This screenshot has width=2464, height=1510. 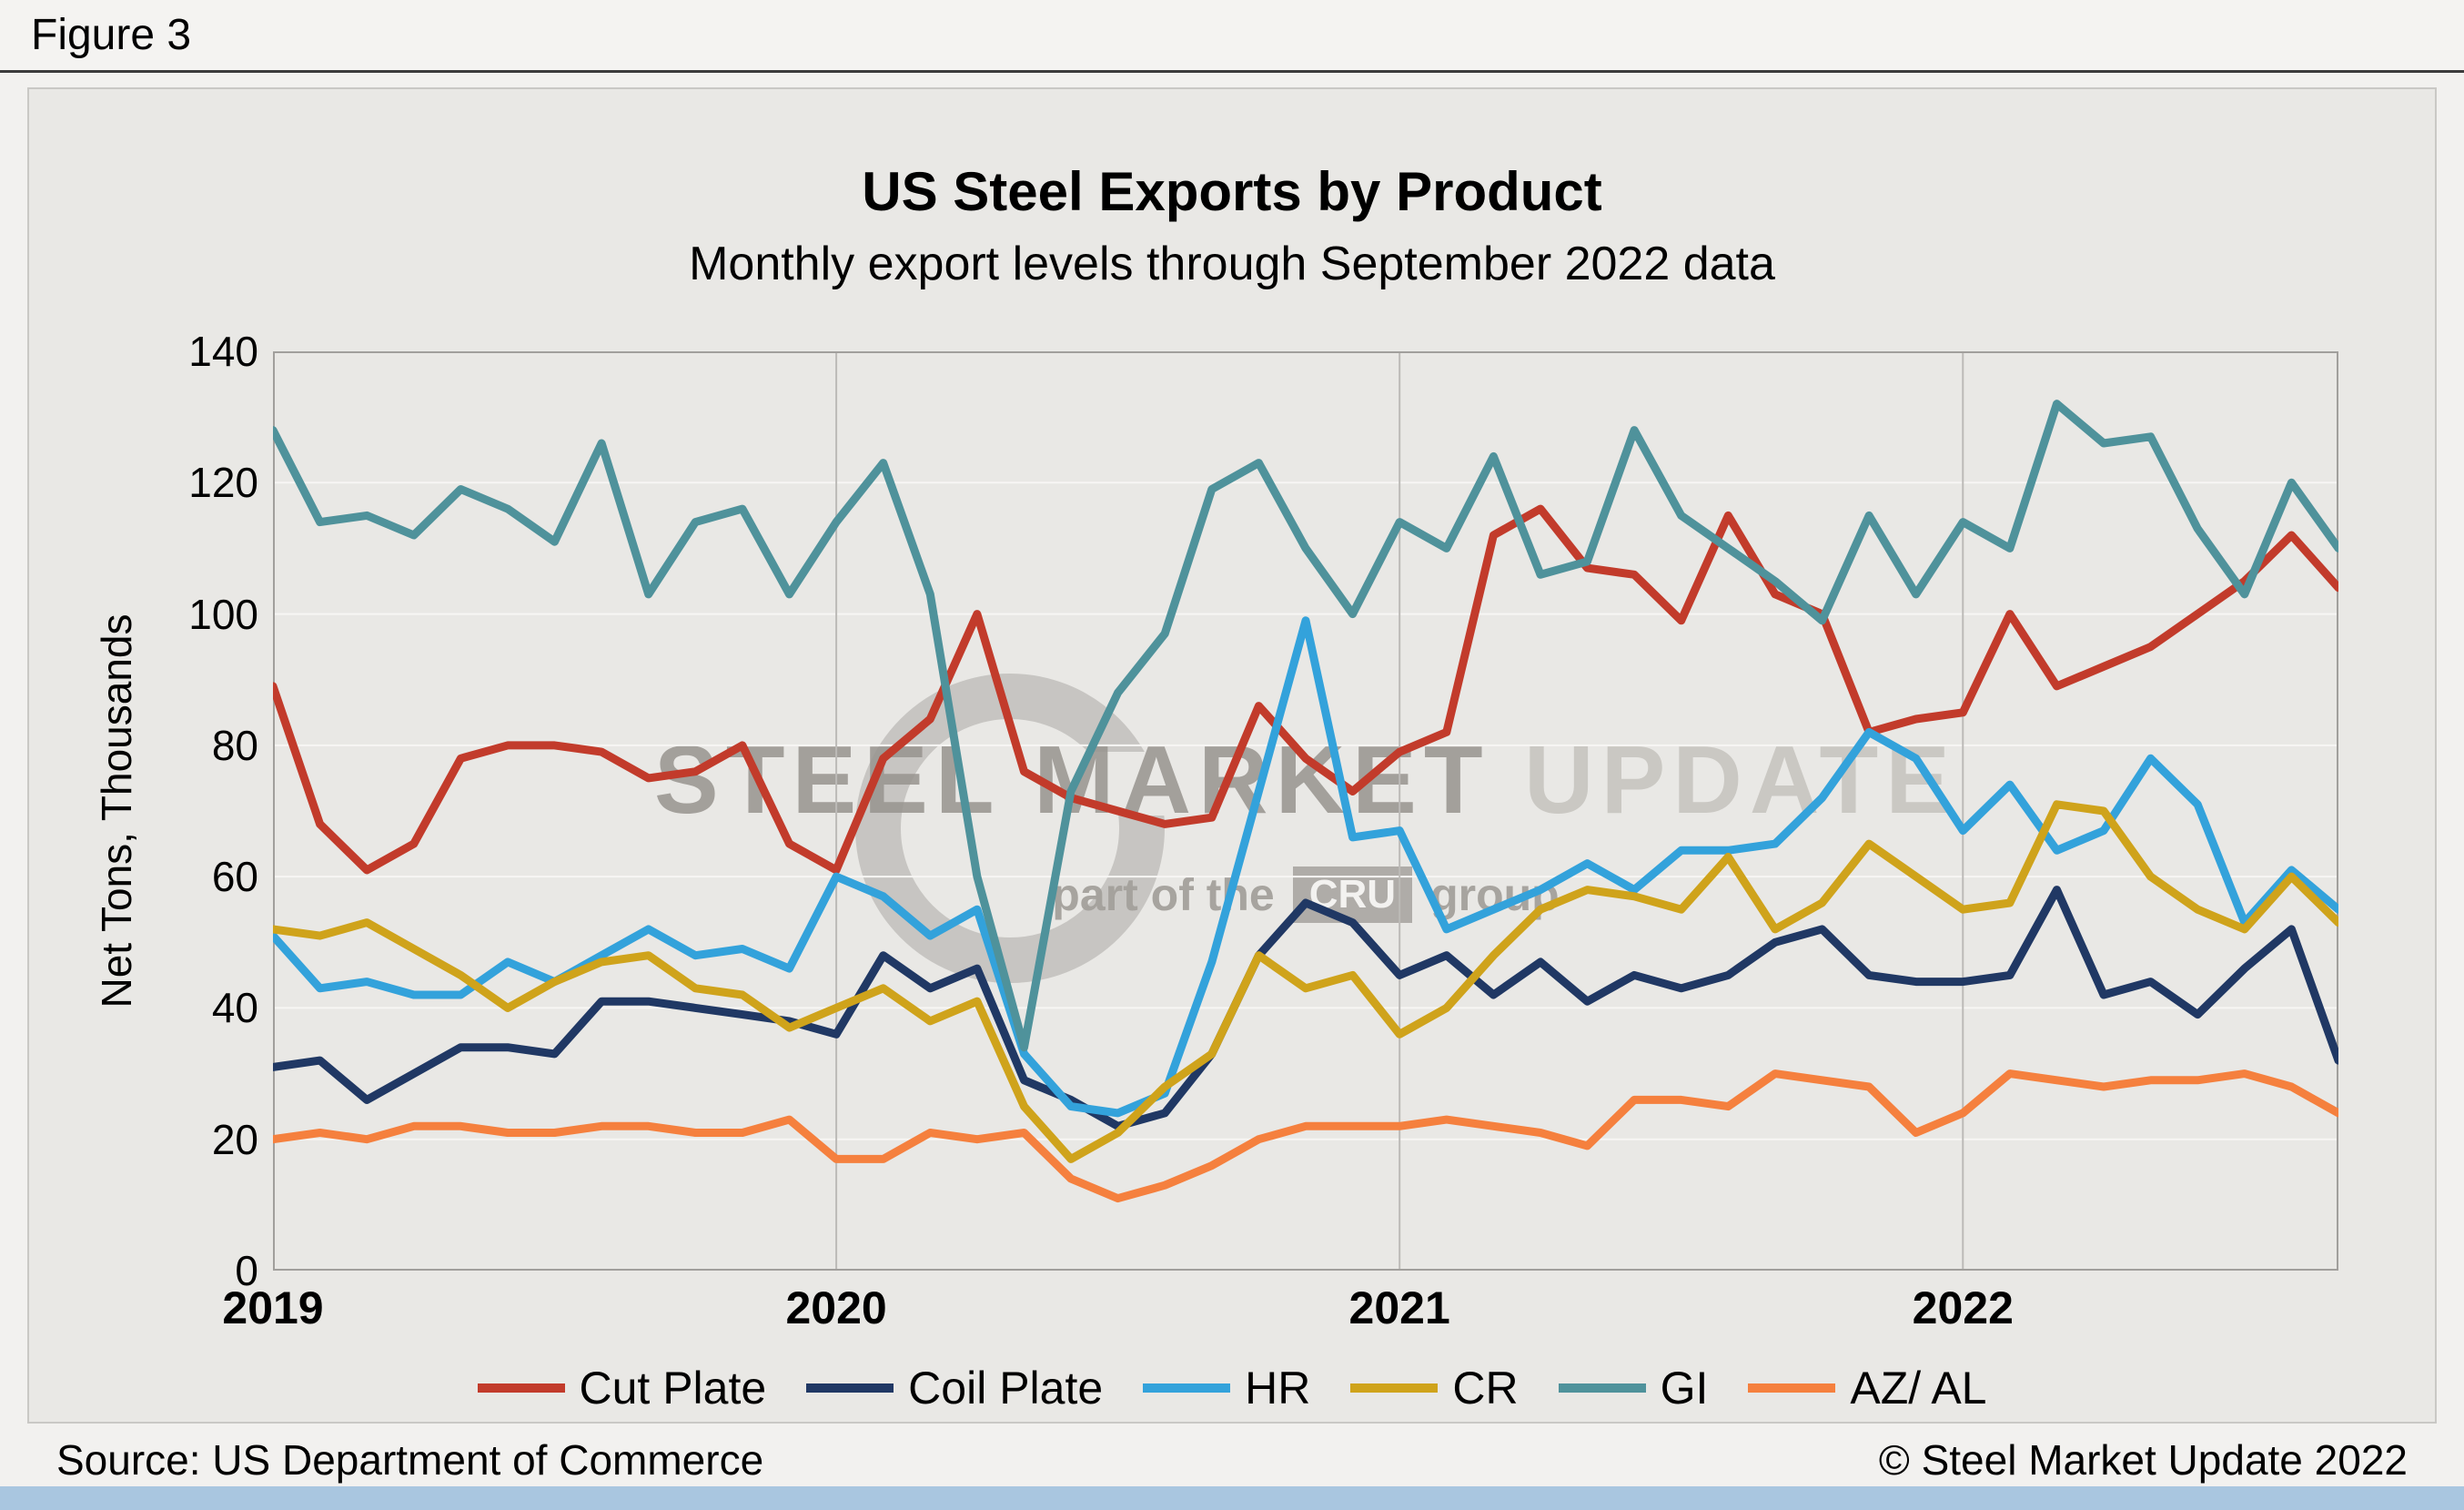 I want to click on y-tick-label: 100, so click(x=223, y=614).